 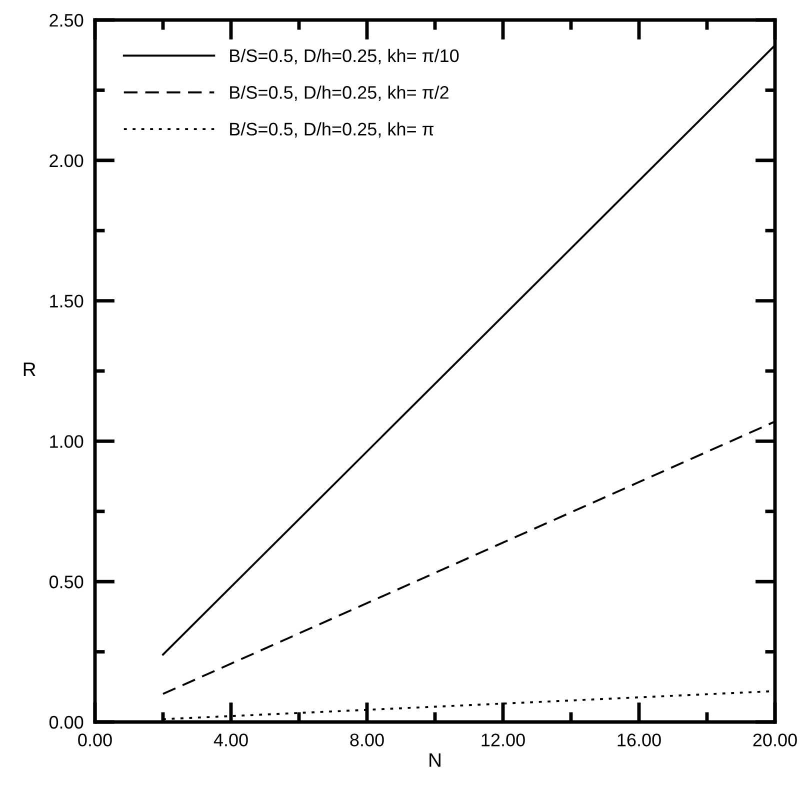 I want to click on x-tick-label: 16.00, so click(x=639, y=740).